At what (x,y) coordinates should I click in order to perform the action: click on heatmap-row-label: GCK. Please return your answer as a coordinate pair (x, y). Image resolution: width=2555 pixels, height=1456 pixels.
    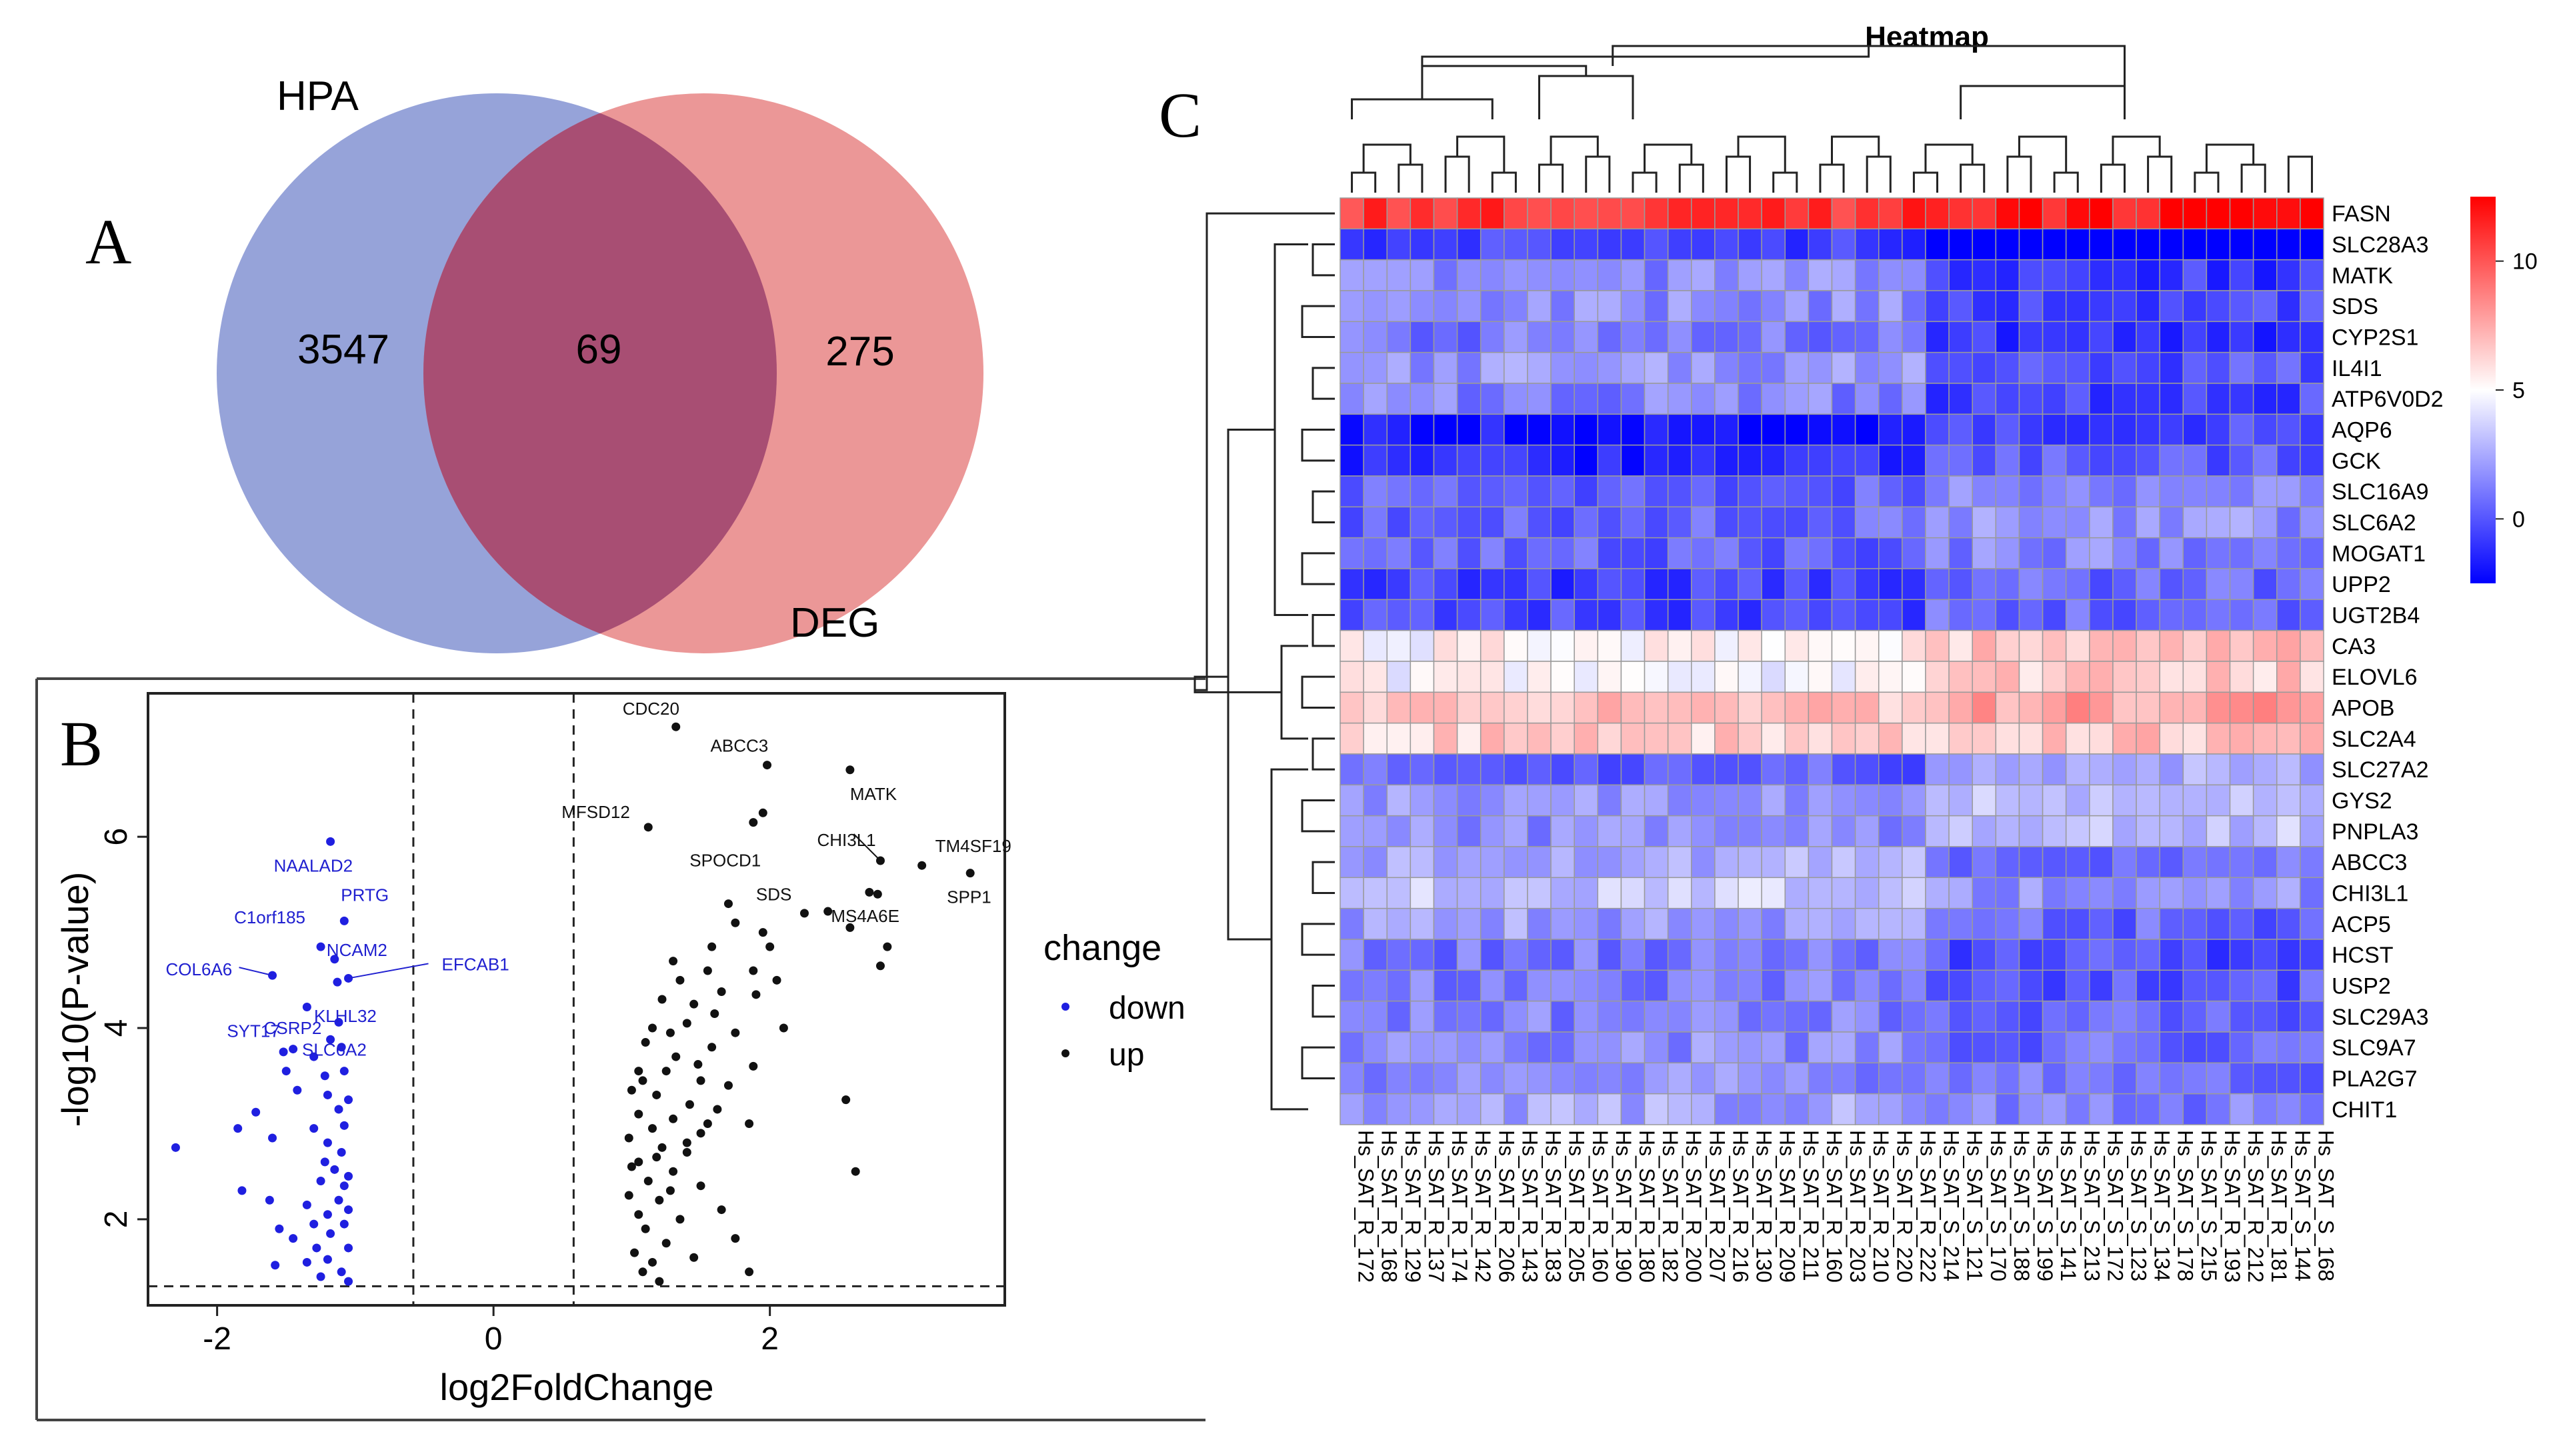
    Looking at the image, I should click on (2356, 461).